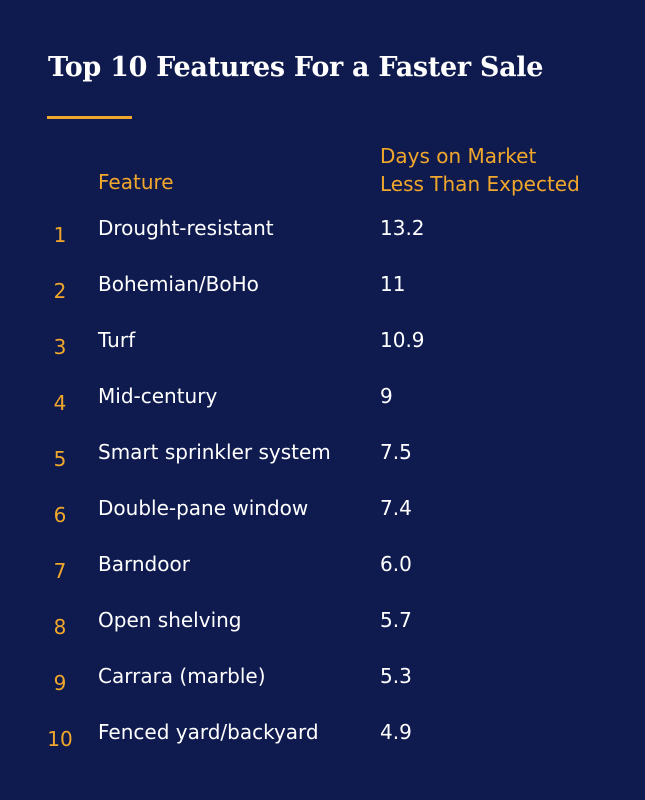 Image resolution: width=645 pixels, height=800 pixels. What do you see at coordinates (60, 403) in the screenshot?
I see `rank-number: 4` at bounding box center [60, 403].